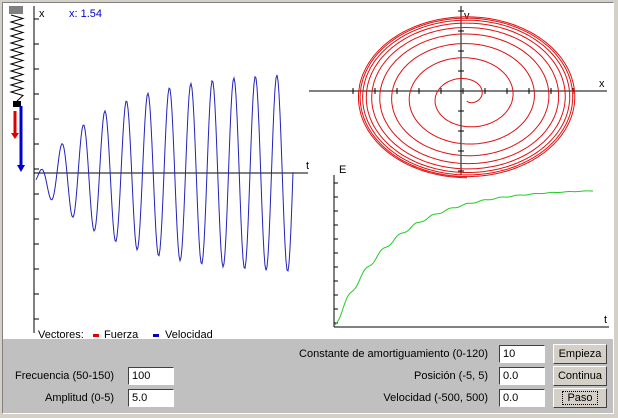 This screenshot has width=618, height=418. Describe the element at coordinates (96, 335) in the screenshot. I see `legend-force-swatch` at that location.